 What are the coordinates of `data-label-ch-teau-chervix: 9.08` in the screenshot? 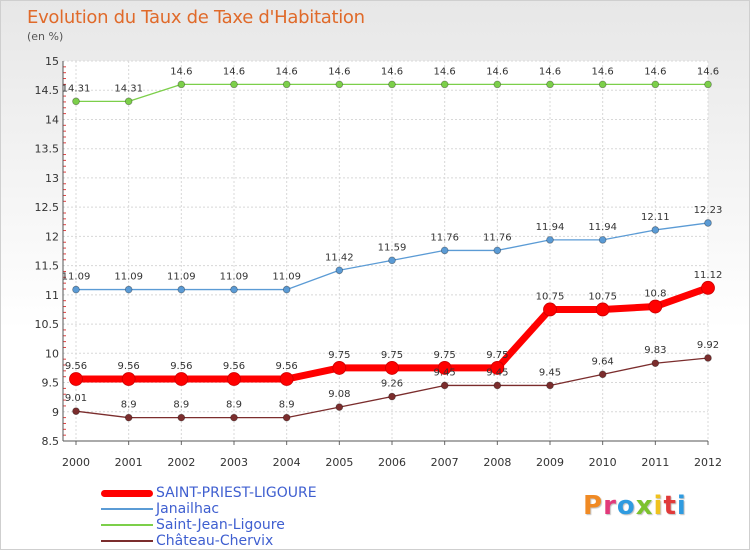 It's located at (339, 394).